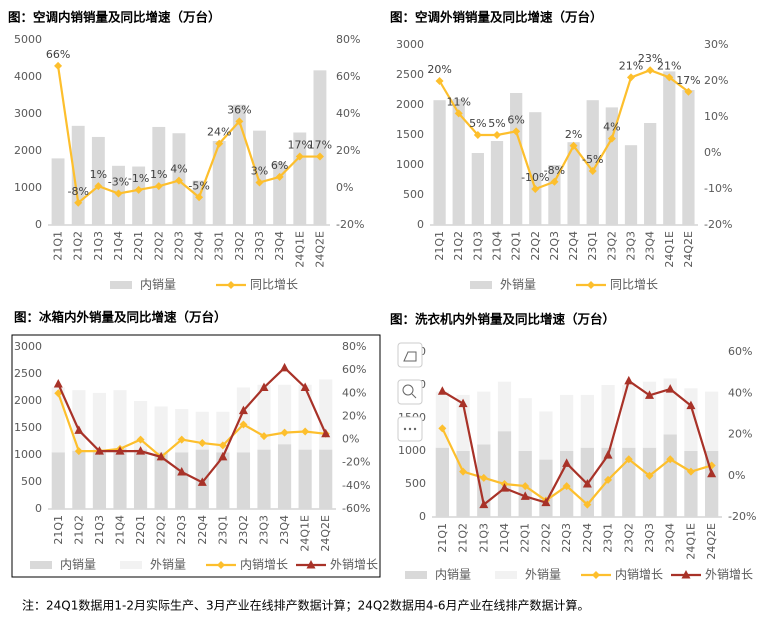  What do you see at coordinates (535, 177) in the screenshot?
I see `data-label: -10%` at bounding box center [535, 177].